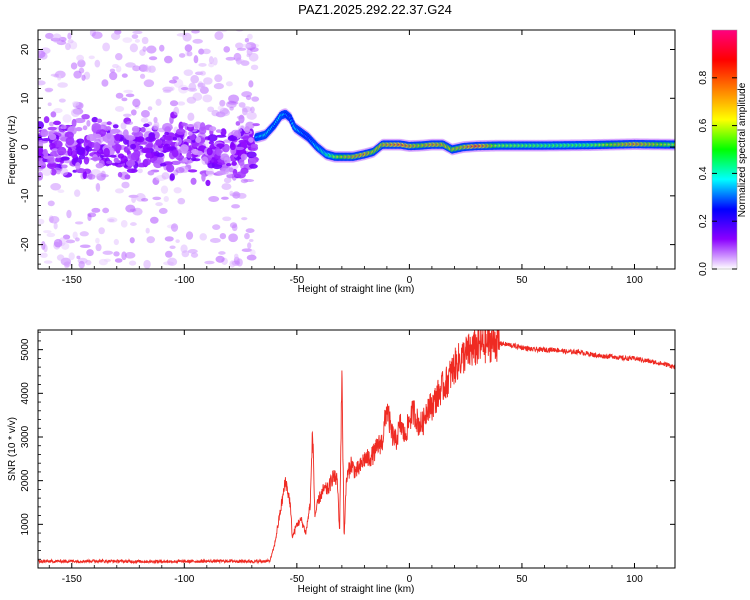  Describe the element at coordinates (410, 579) in the screenshot. I see `snr-xtick-label: 0` at that location.